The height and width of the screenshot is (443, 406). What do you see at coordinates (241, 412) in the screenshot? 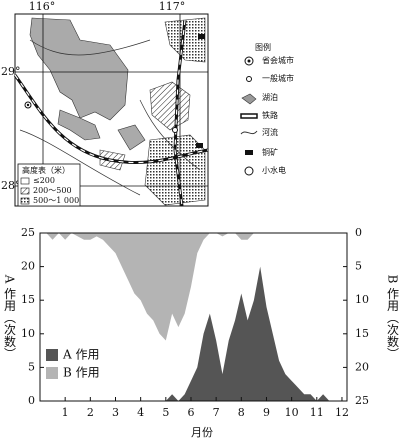
I see `x-tick-label: 8` at bounding box center [241, 412].